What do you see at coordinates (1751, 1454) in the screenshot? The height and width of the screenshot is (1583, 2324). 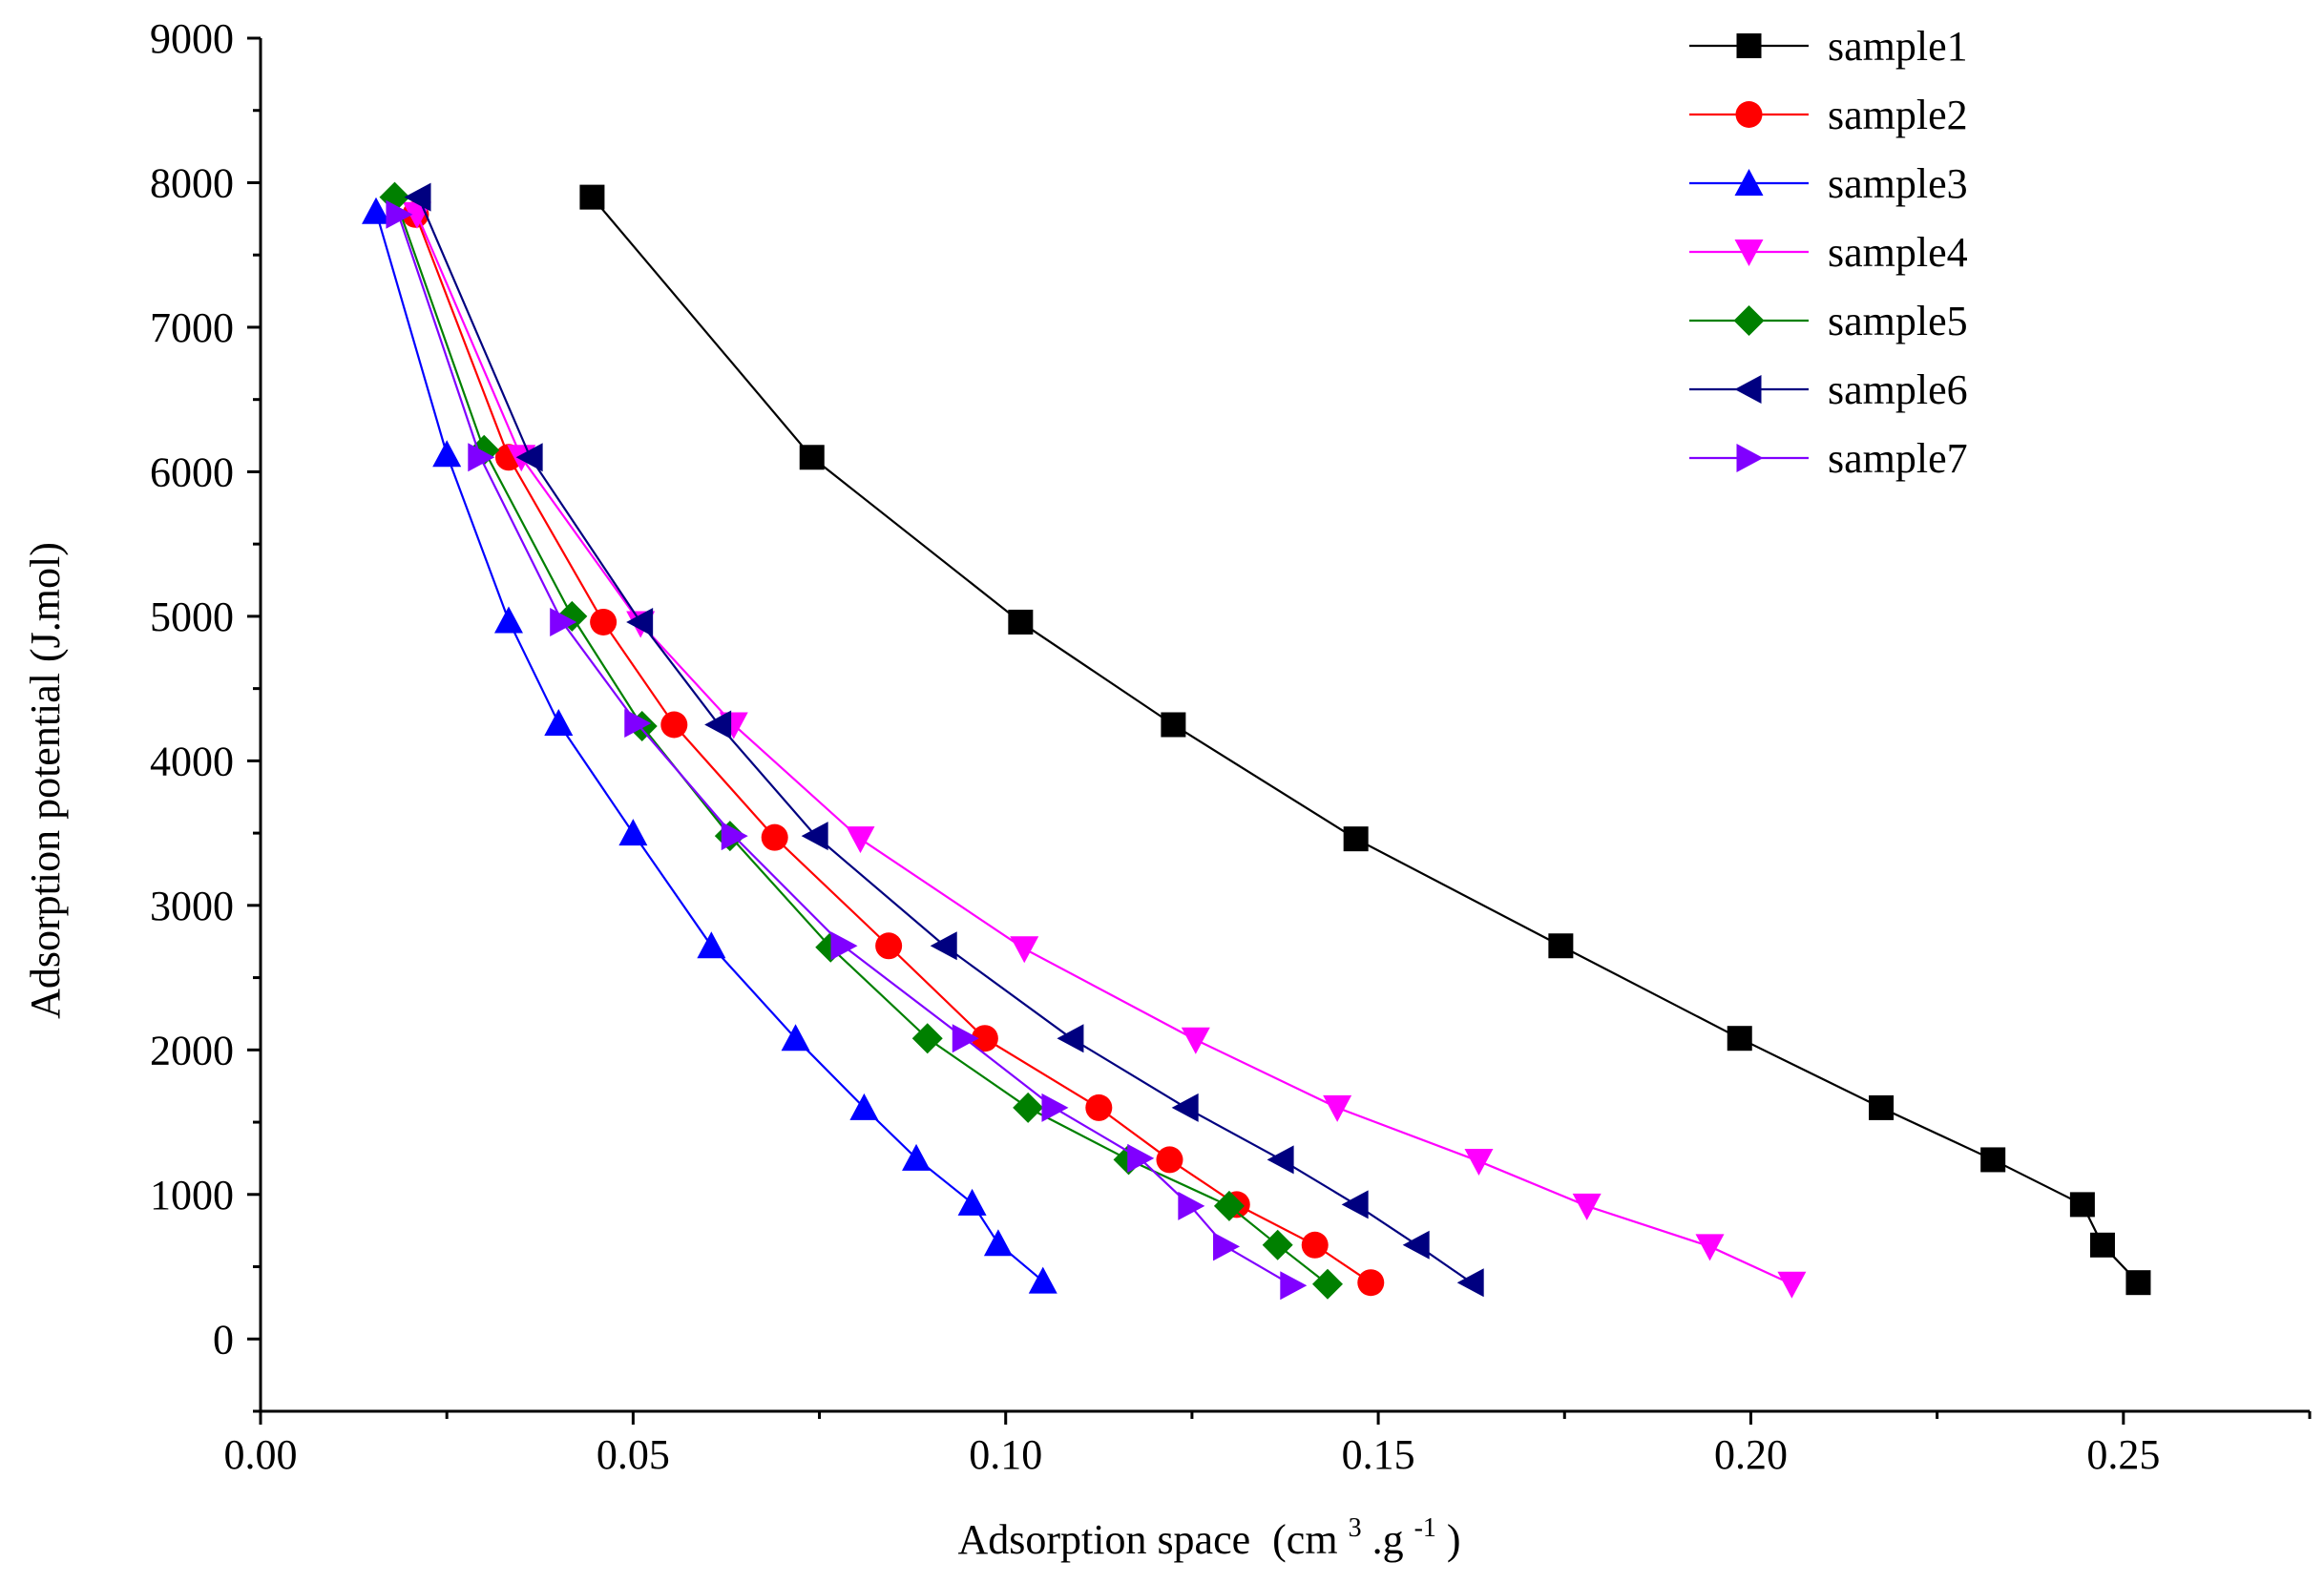 I see `x-tick-label: 0.20` at bounding box center [1751, 1454].